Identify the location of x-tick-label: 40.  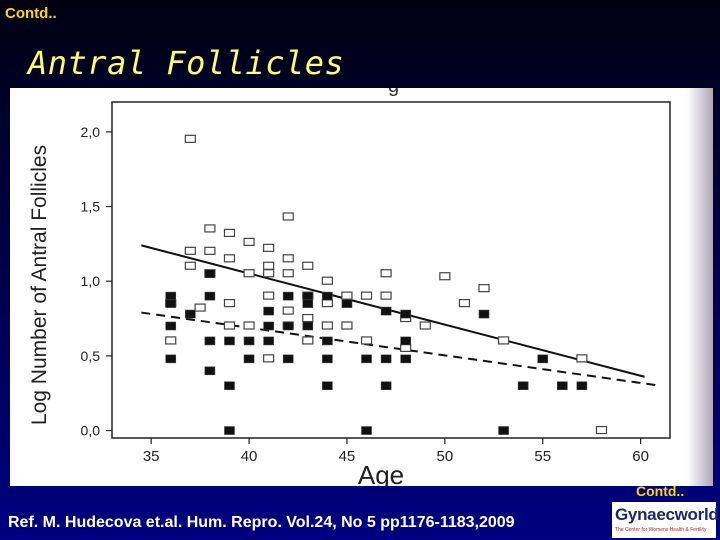
(249, 456).